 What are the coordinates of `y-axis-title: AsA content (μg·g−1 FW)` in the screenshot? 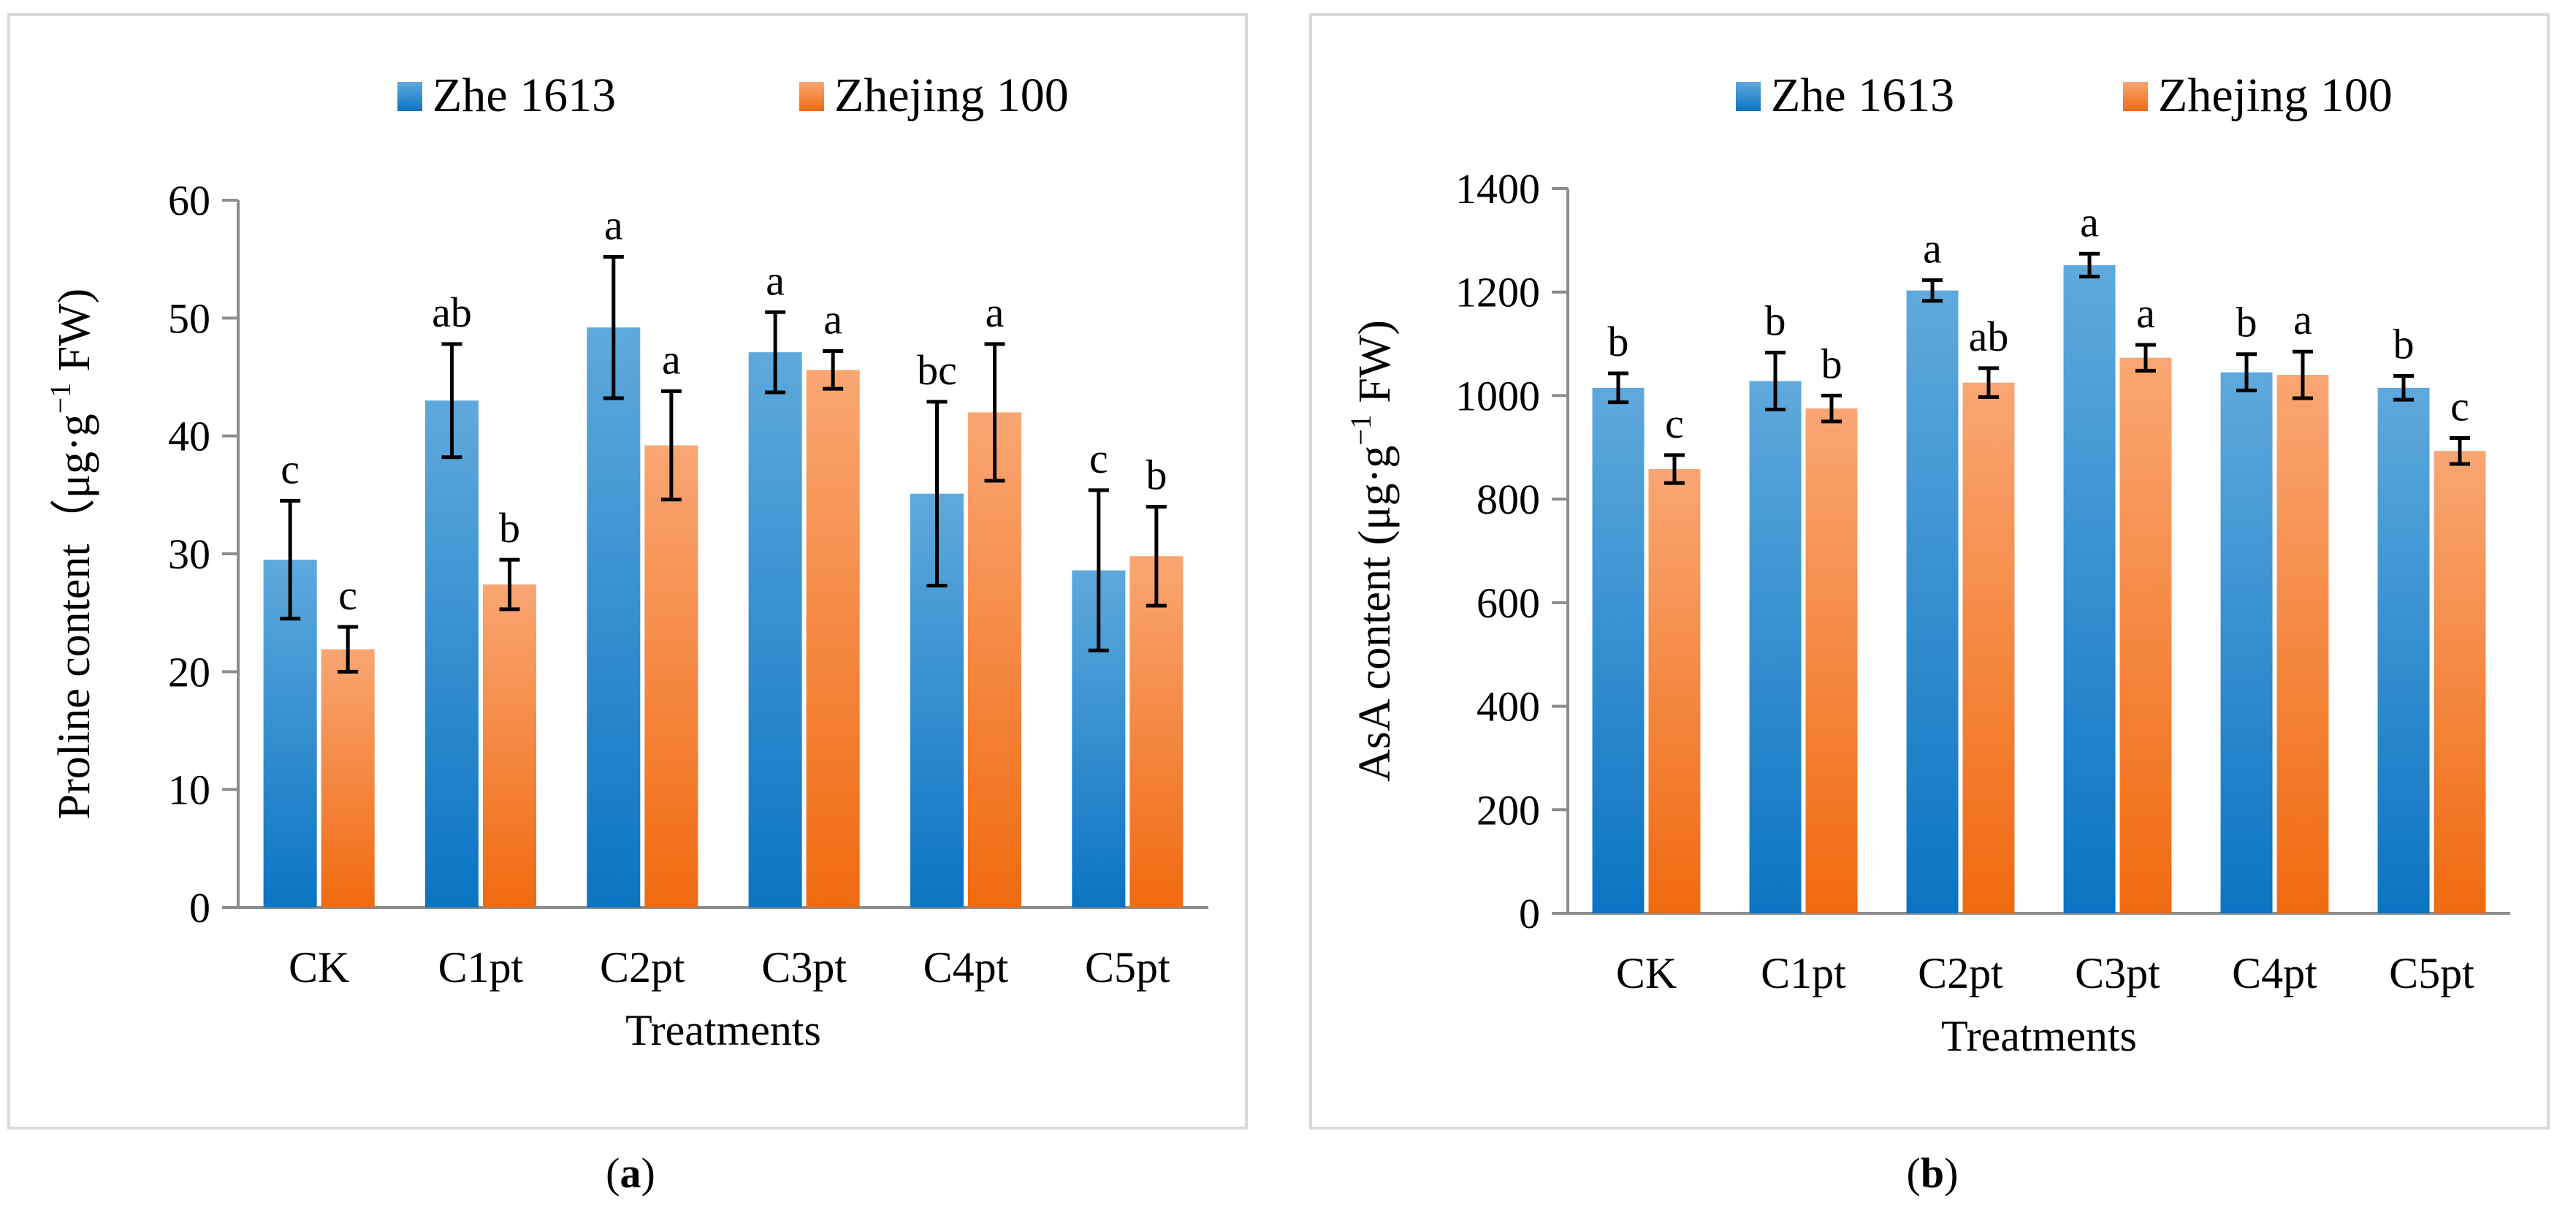 It's located at (1372, 551).